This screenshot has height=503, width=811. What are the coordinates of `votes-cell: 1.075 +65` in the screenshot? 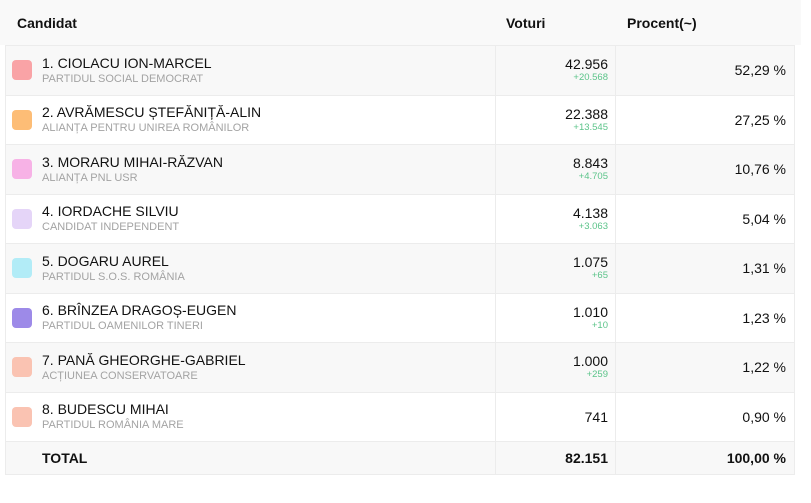 It's located at (555, 268).